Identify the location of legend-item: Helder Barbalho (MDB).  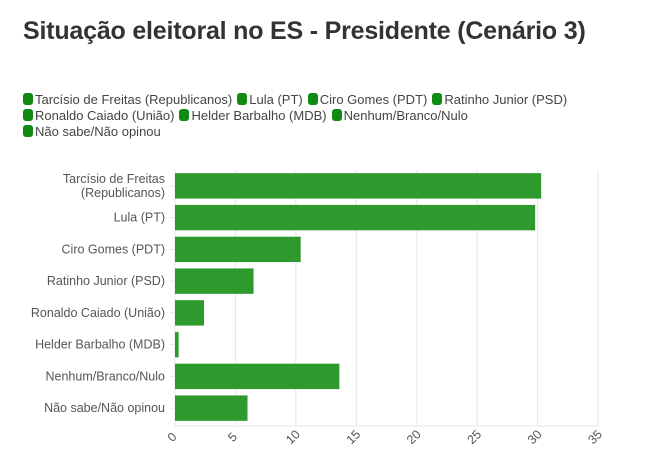
(253, 116).